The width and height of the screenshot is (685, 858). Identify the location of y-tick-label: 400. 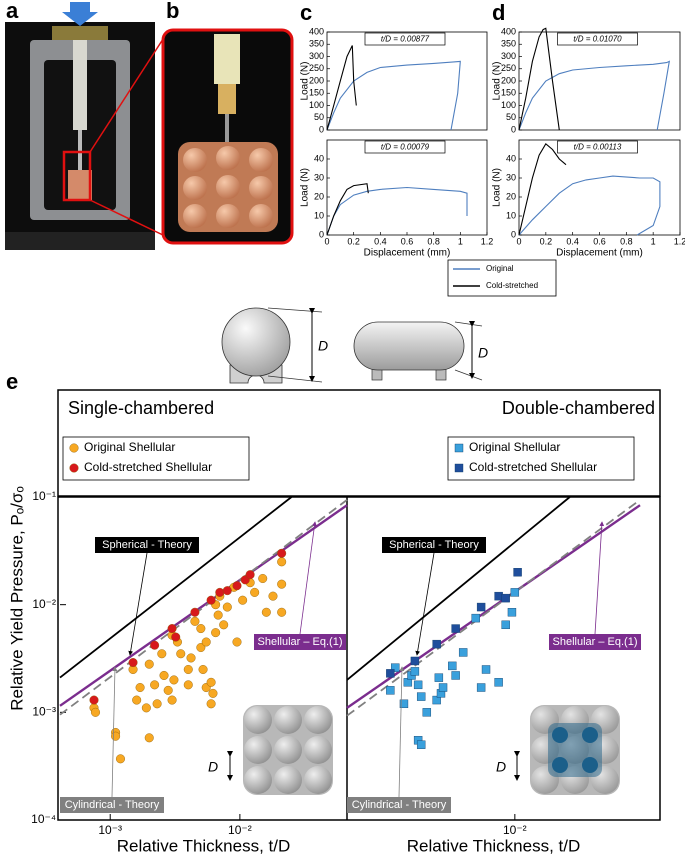
(316, 31).